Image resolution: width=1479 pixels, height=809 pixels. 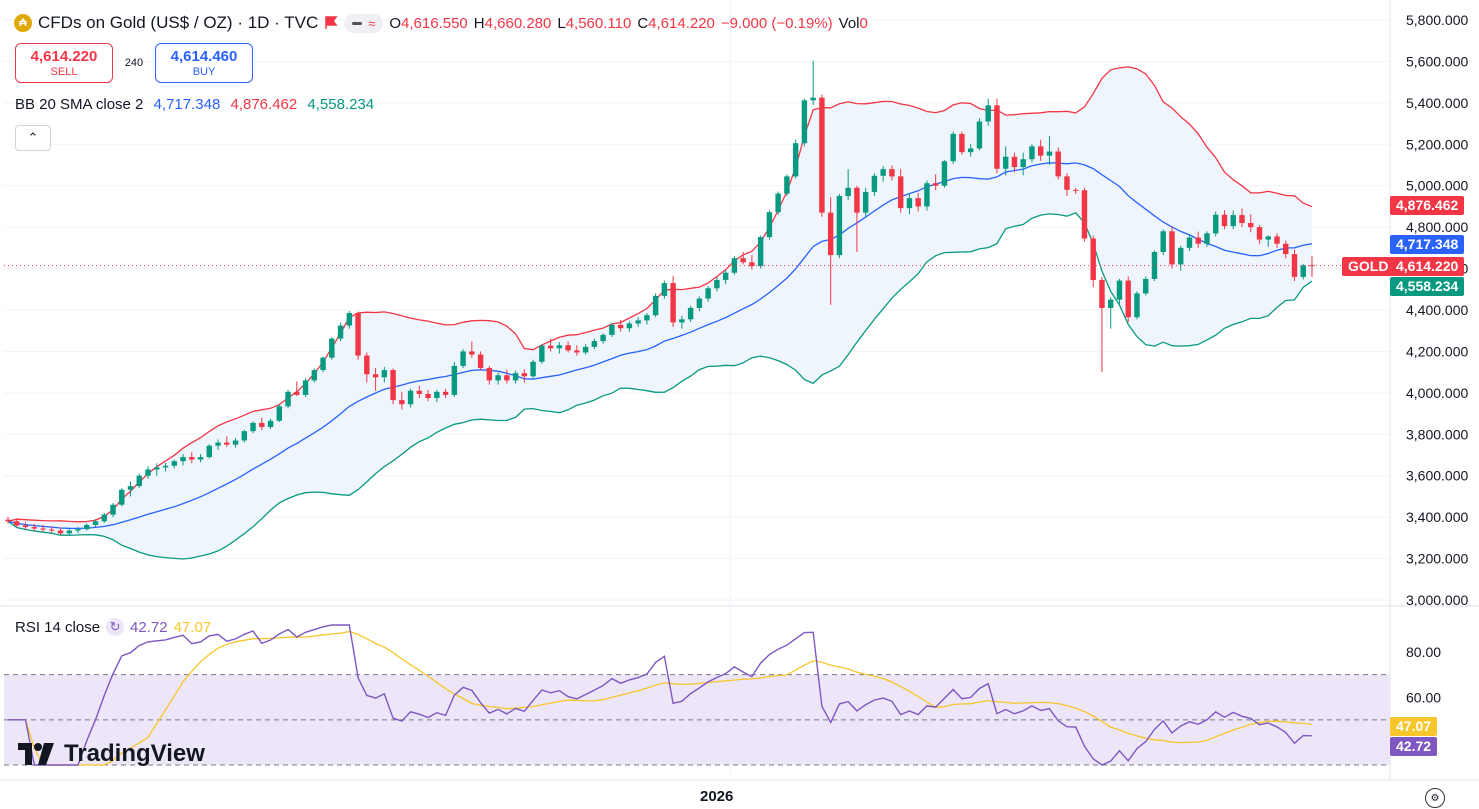 I want to click on settings-icon: ⚙, so click(x=1435, y=798).